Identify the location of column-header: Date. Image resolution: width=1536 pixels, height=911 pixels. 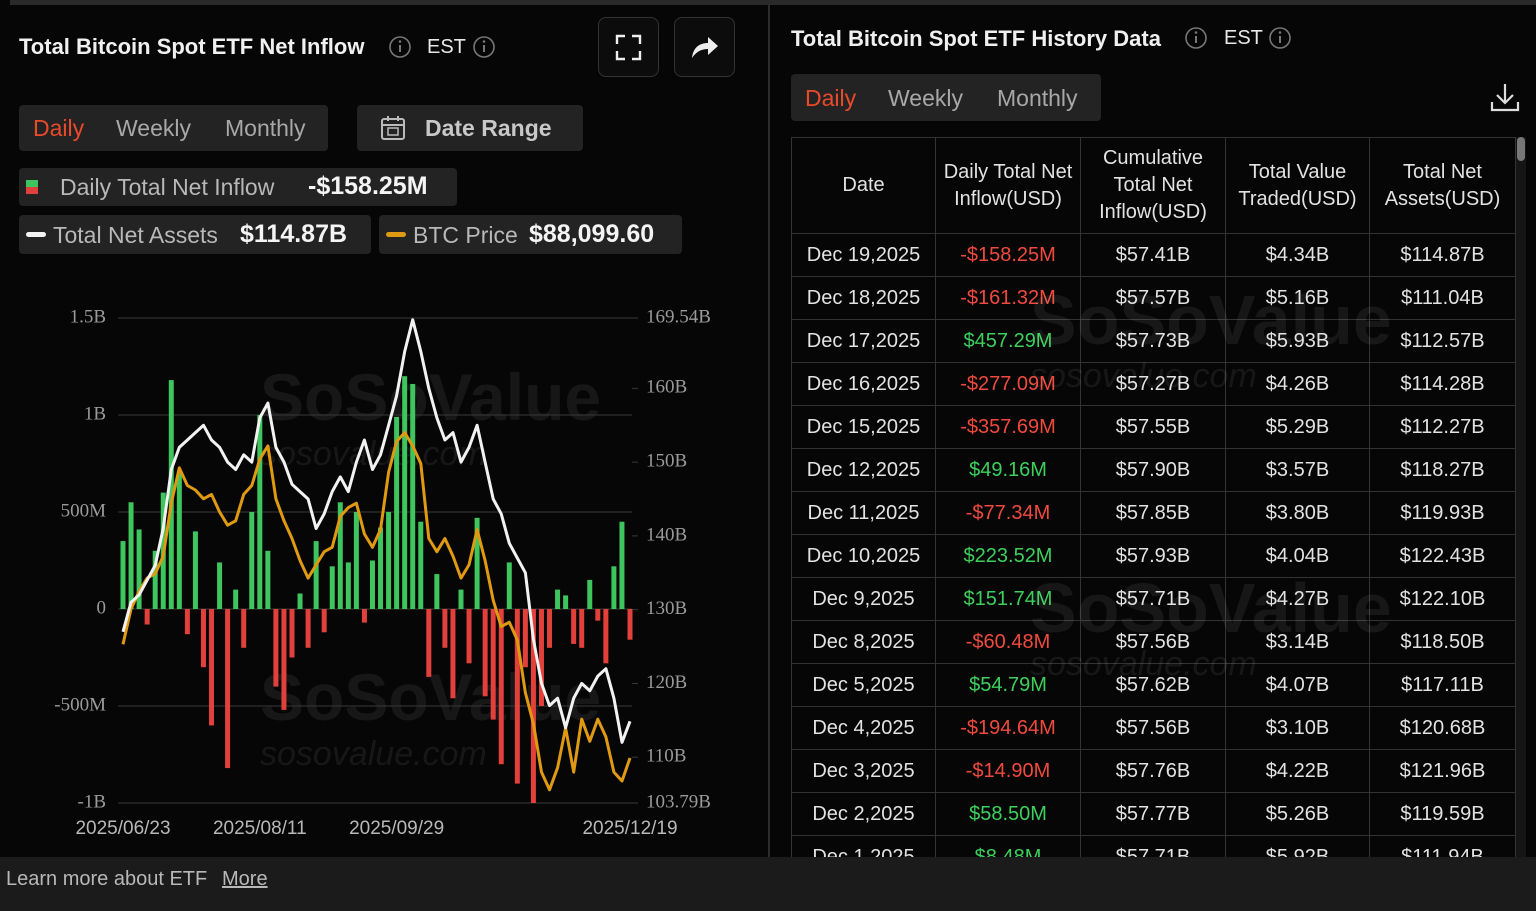
(863, 185).